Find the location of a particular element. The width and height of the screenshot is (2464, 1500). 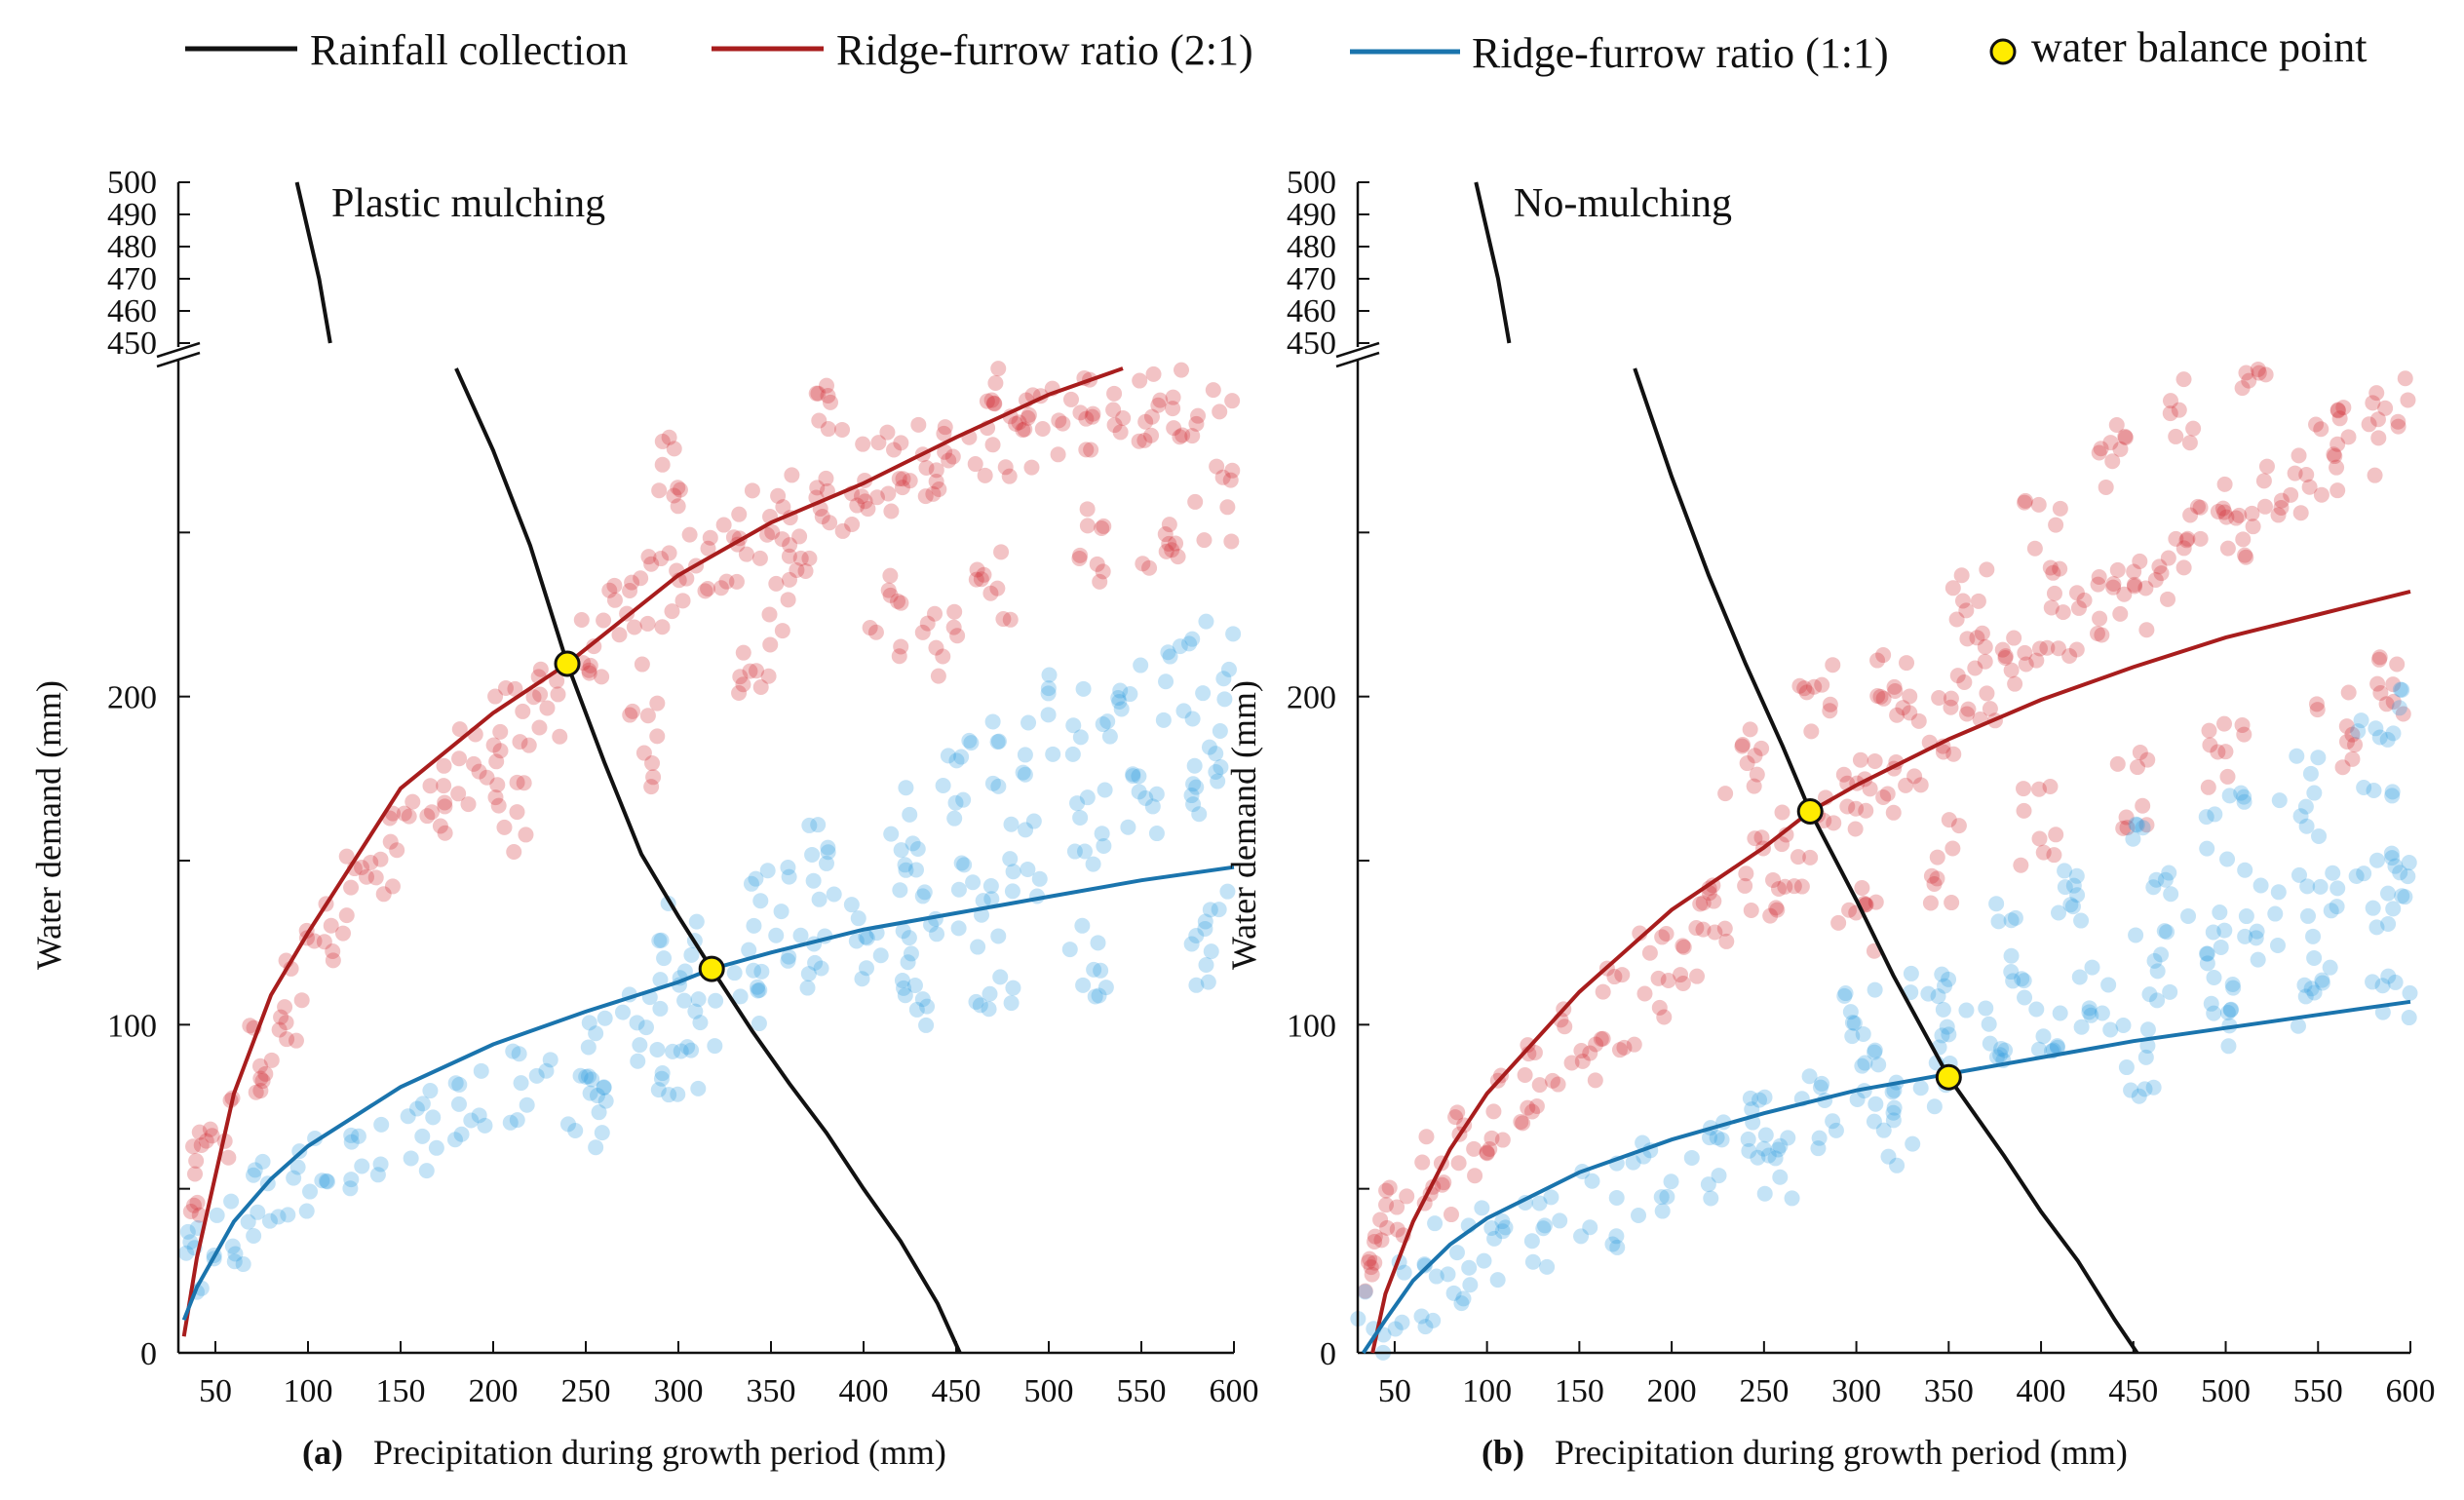

x-tick-label: 100 is located at coordinates (308, 1391).